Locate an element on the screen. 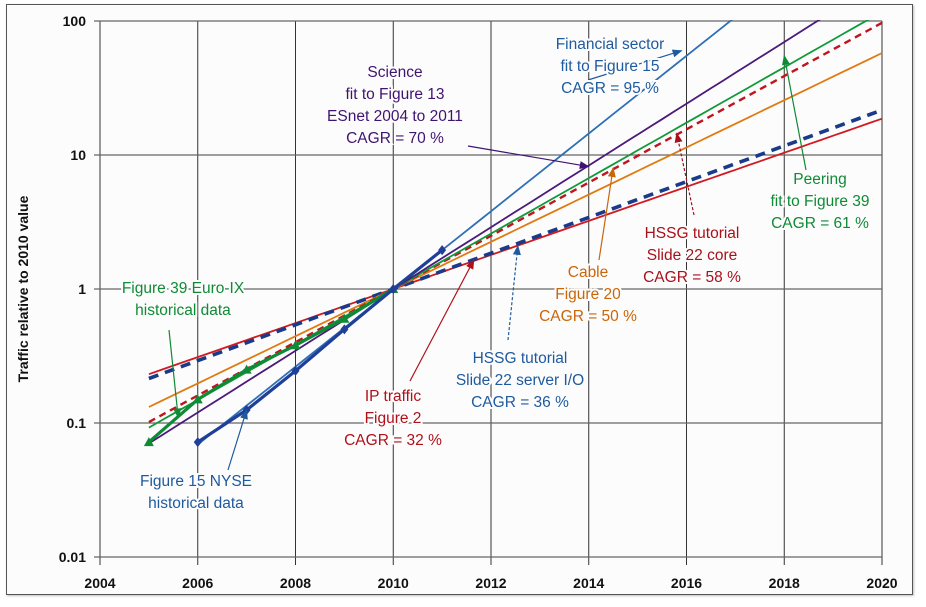 The image size is (926, 607). annotation-text: Figure 20 is located at coordinates (588, 294).